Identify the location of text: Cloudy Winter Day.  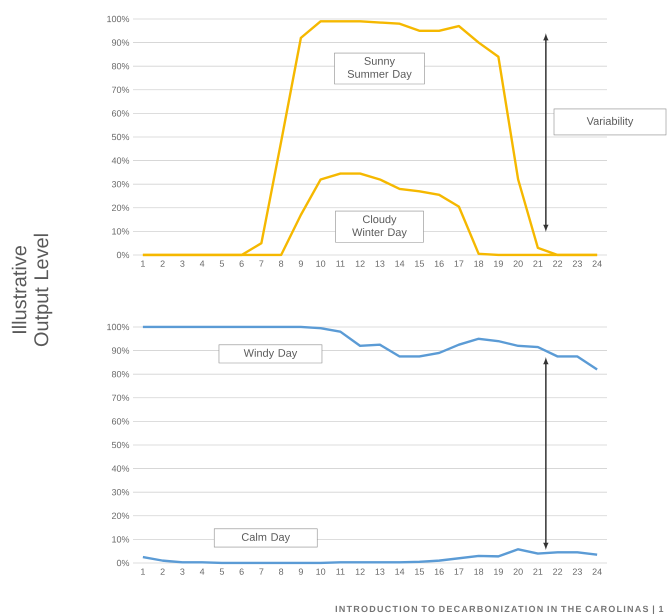
(379, 226).